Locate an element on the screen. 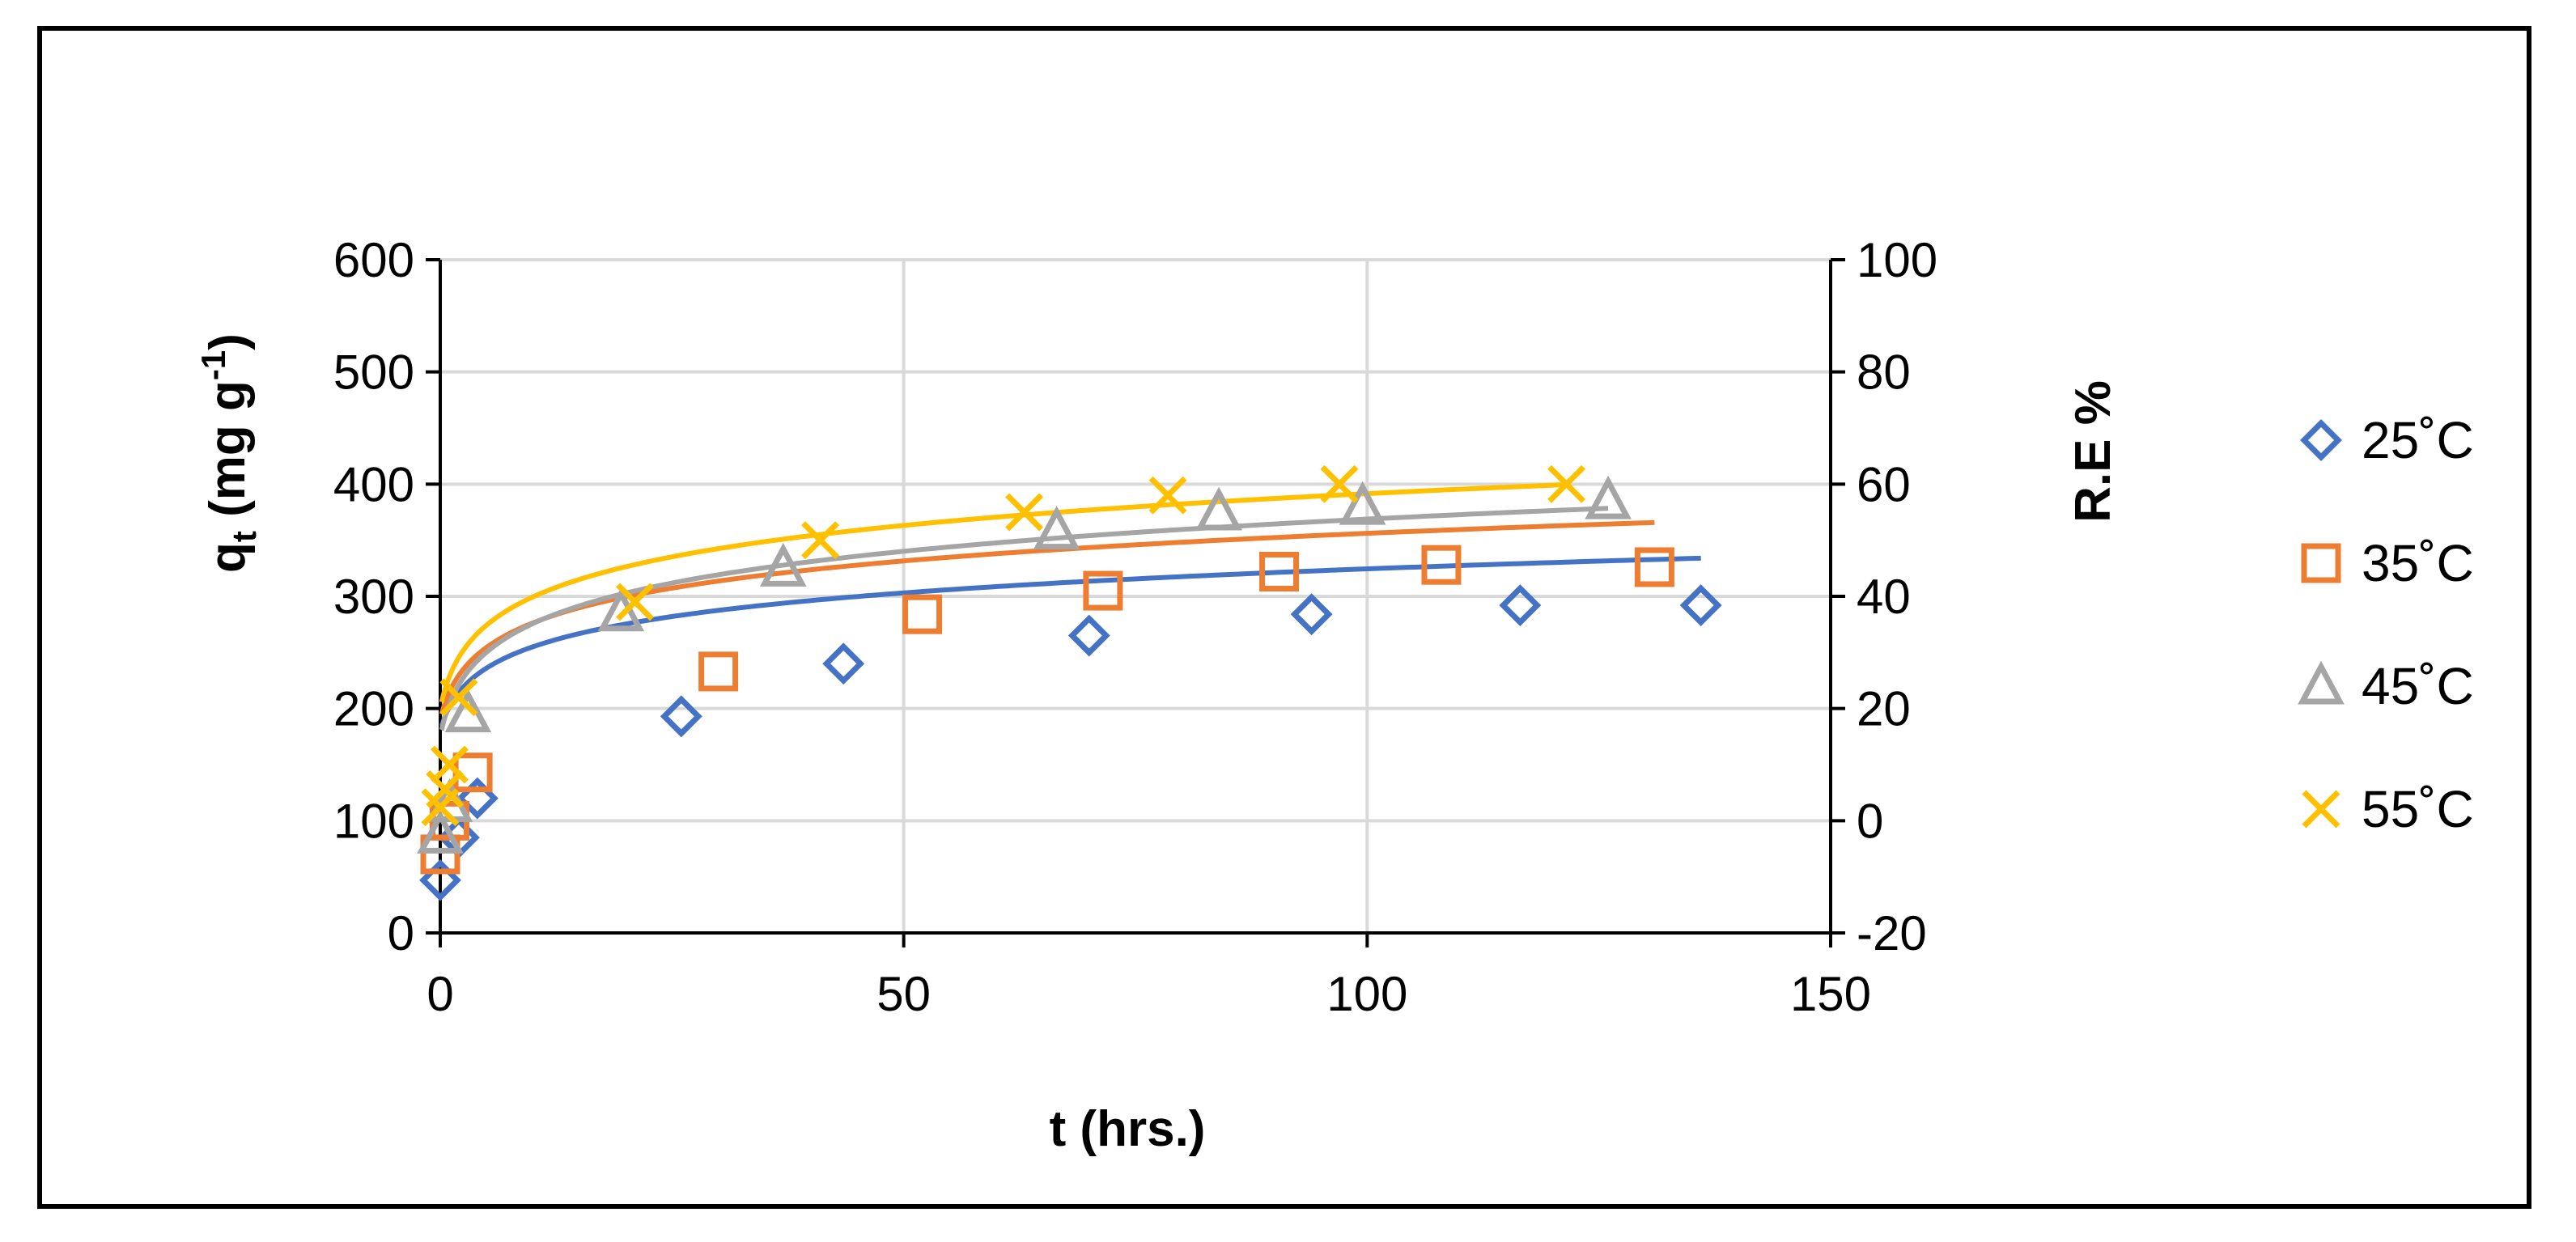 This screenshot has width=2576, height=1242. y2-tick-label: 40 is located at coordinates (1884, 597).